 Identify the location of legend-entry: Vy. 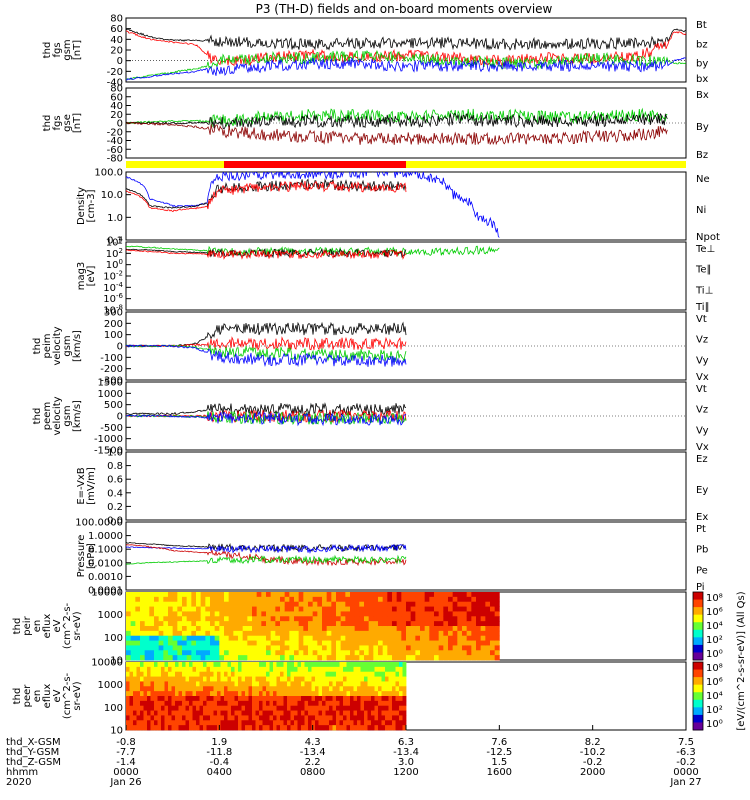
(702, 360).